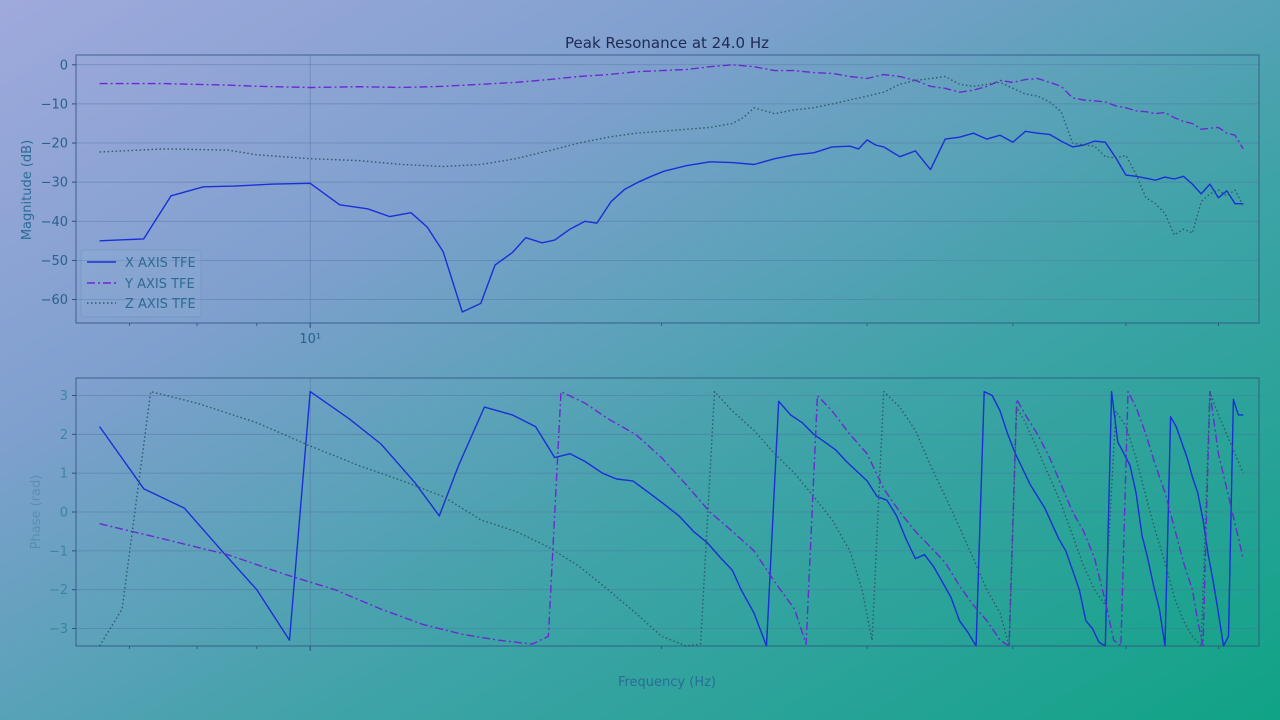 The width and height of the screenshot is (1280, 720). I want to click on y-tick-label: −1, so click(58, 551).